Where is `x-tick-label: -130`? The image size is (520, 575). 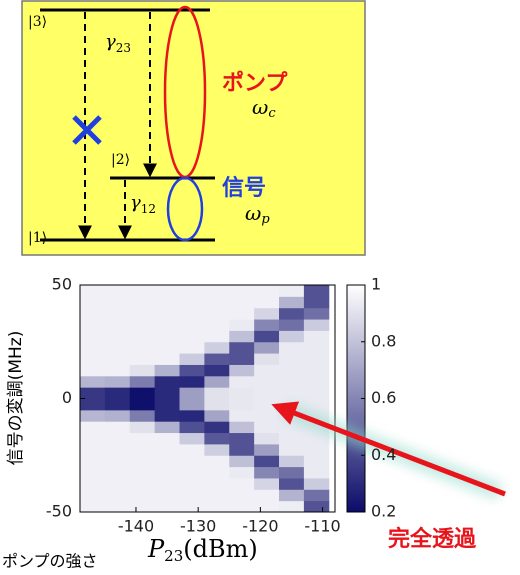
x-tick-label: -130 is located at coordinates (198, 526).